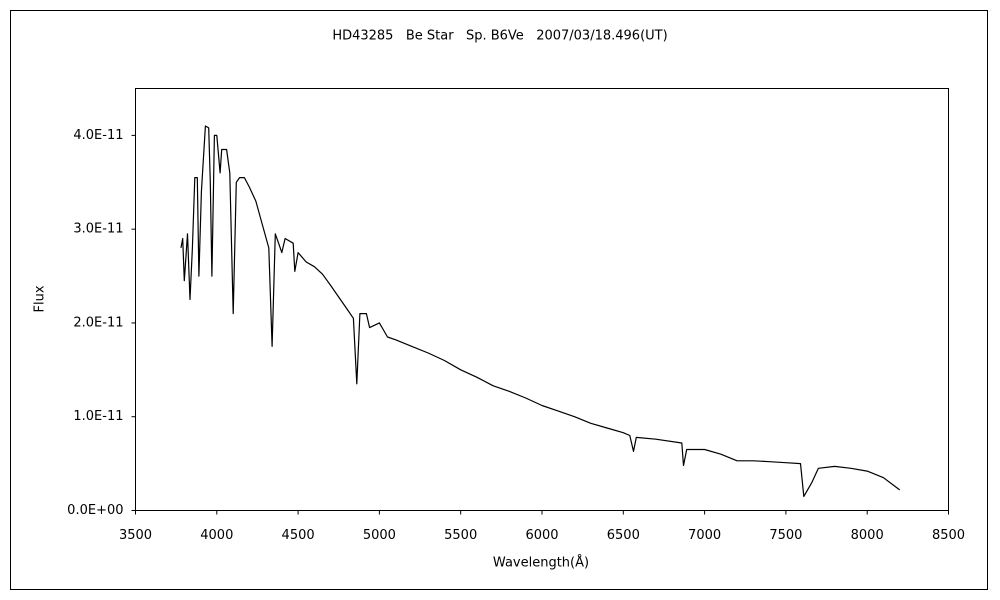  I want to click on x-axis-label: Wavelength(Å), so click(541, 563).